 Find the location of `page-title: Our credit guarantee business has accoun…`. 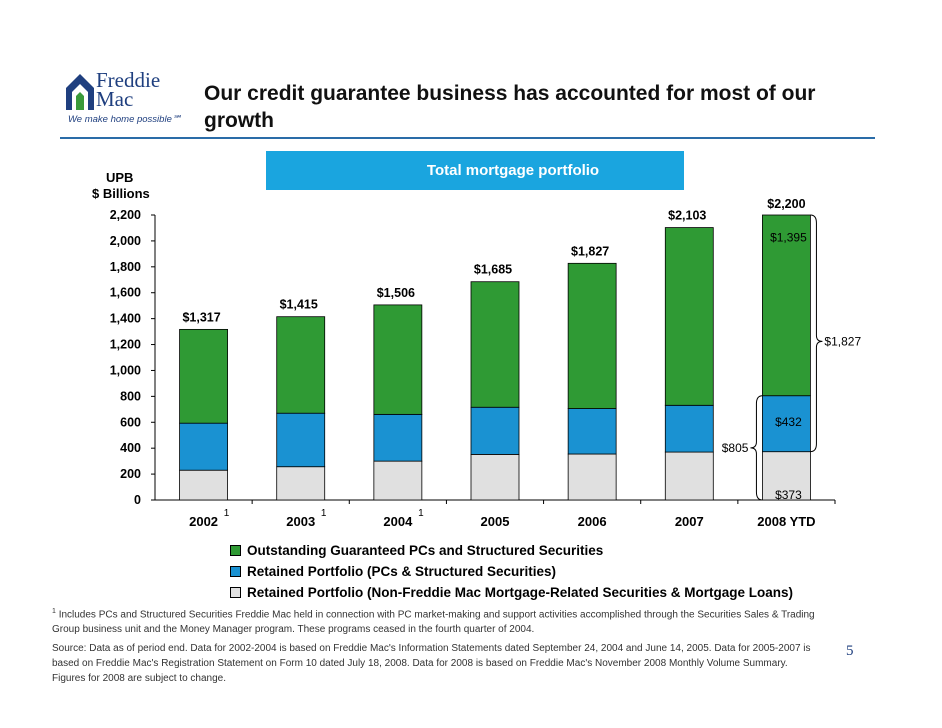

page-title: Our credit guarantee business has accoun… is located at coordinates (510, 107).